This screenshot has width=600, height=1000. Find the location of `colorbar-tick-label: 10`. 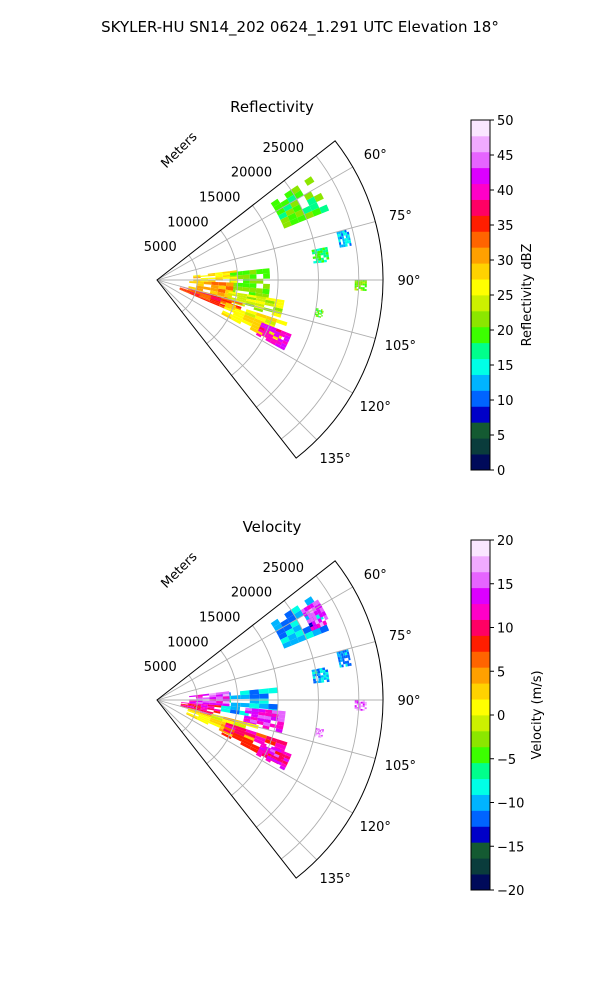

colorbar-tick-label: 10 is located at coordinates (505, 401).